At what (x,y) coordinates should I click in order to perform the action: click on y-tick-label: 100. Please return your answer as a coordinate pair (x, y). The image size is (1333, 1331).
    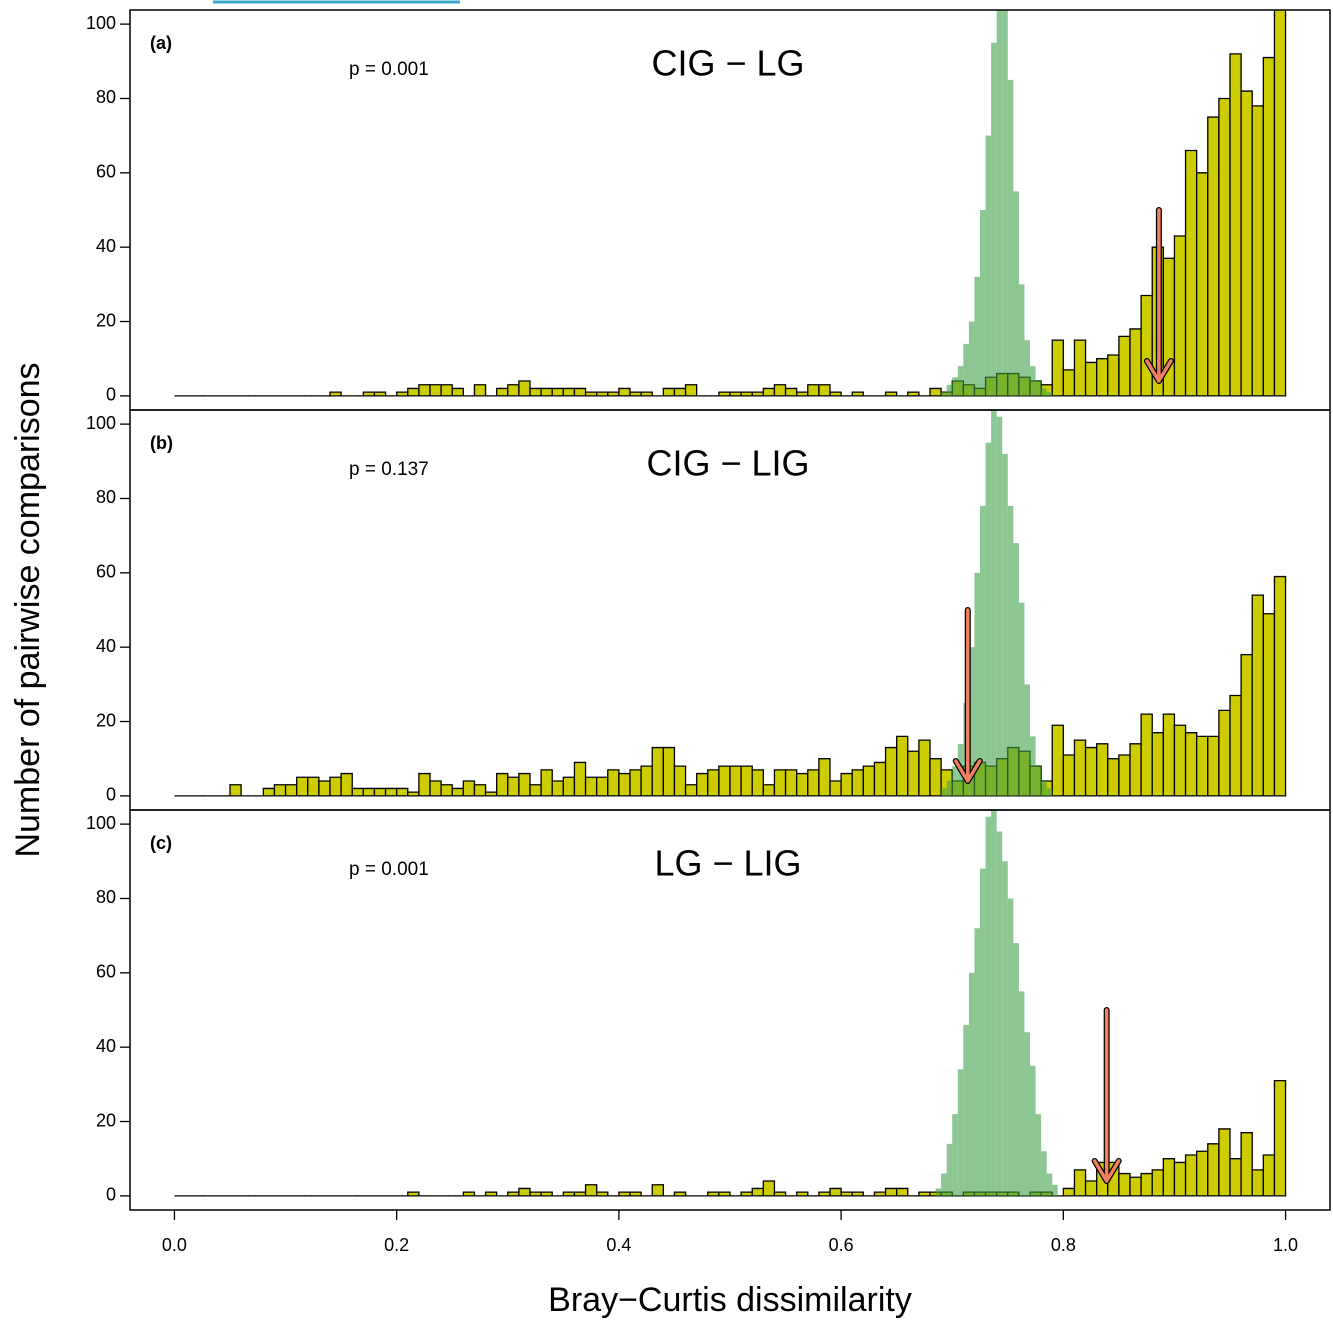
    Looking at the image, I should click on (101, 23).